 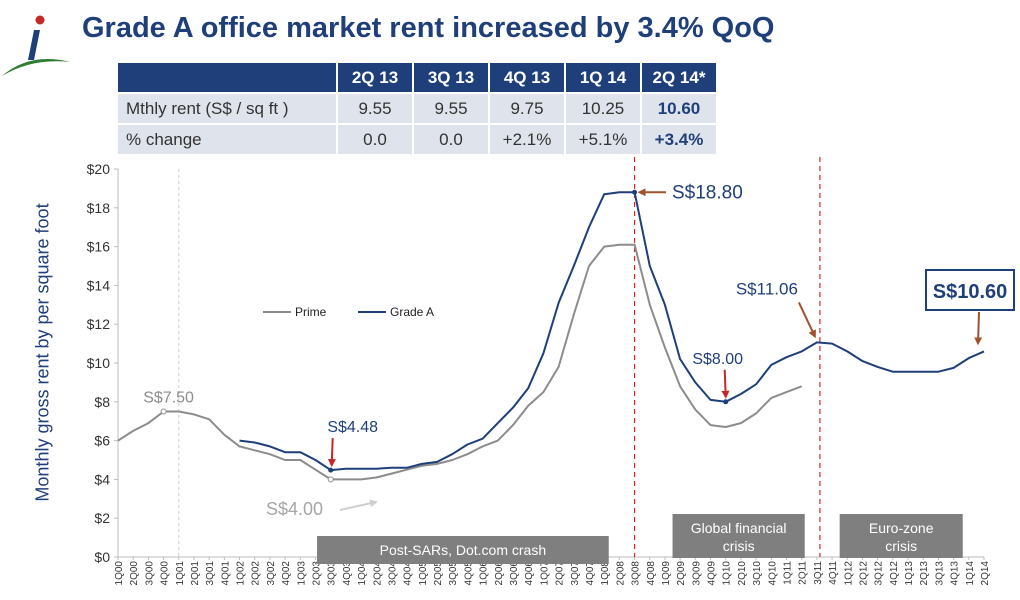 What do you see at coordinates (681, 573) in the screenshot?
I see `x-tick-label: 2Q09` at bounding box center [681, 573].